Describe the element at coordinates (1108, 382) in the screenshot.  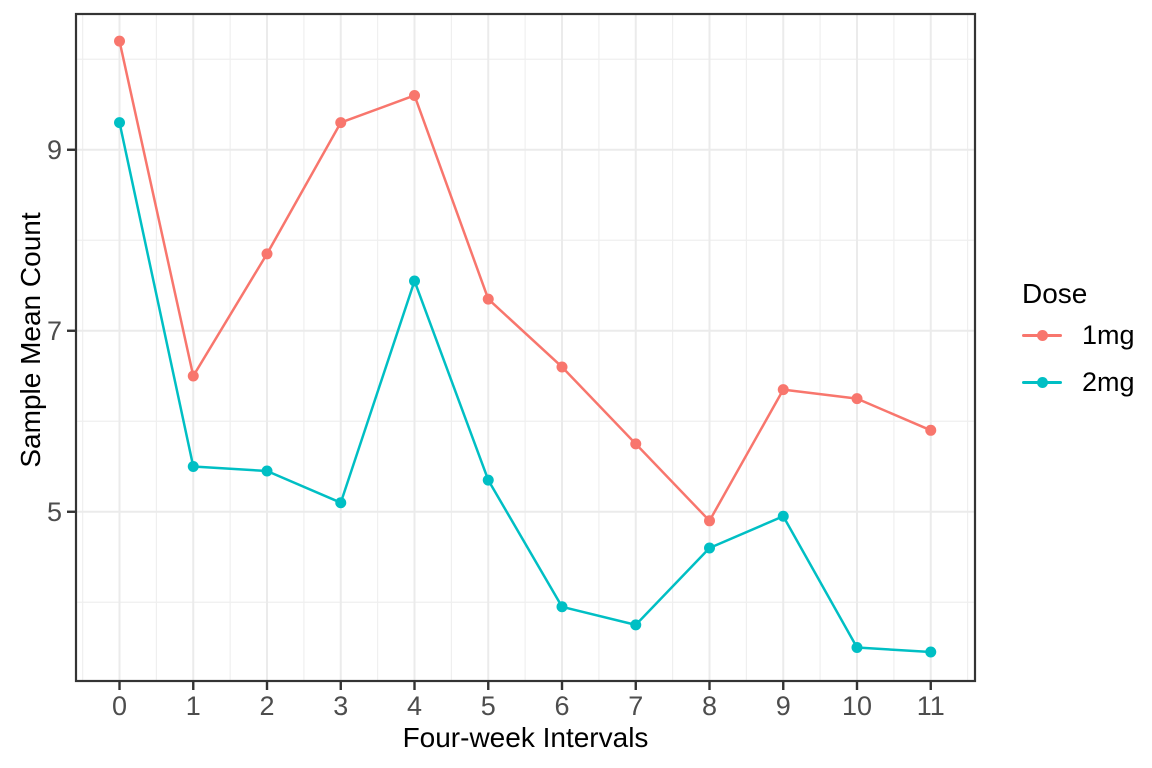
I see `legend-item-label: 2mg` at that location.